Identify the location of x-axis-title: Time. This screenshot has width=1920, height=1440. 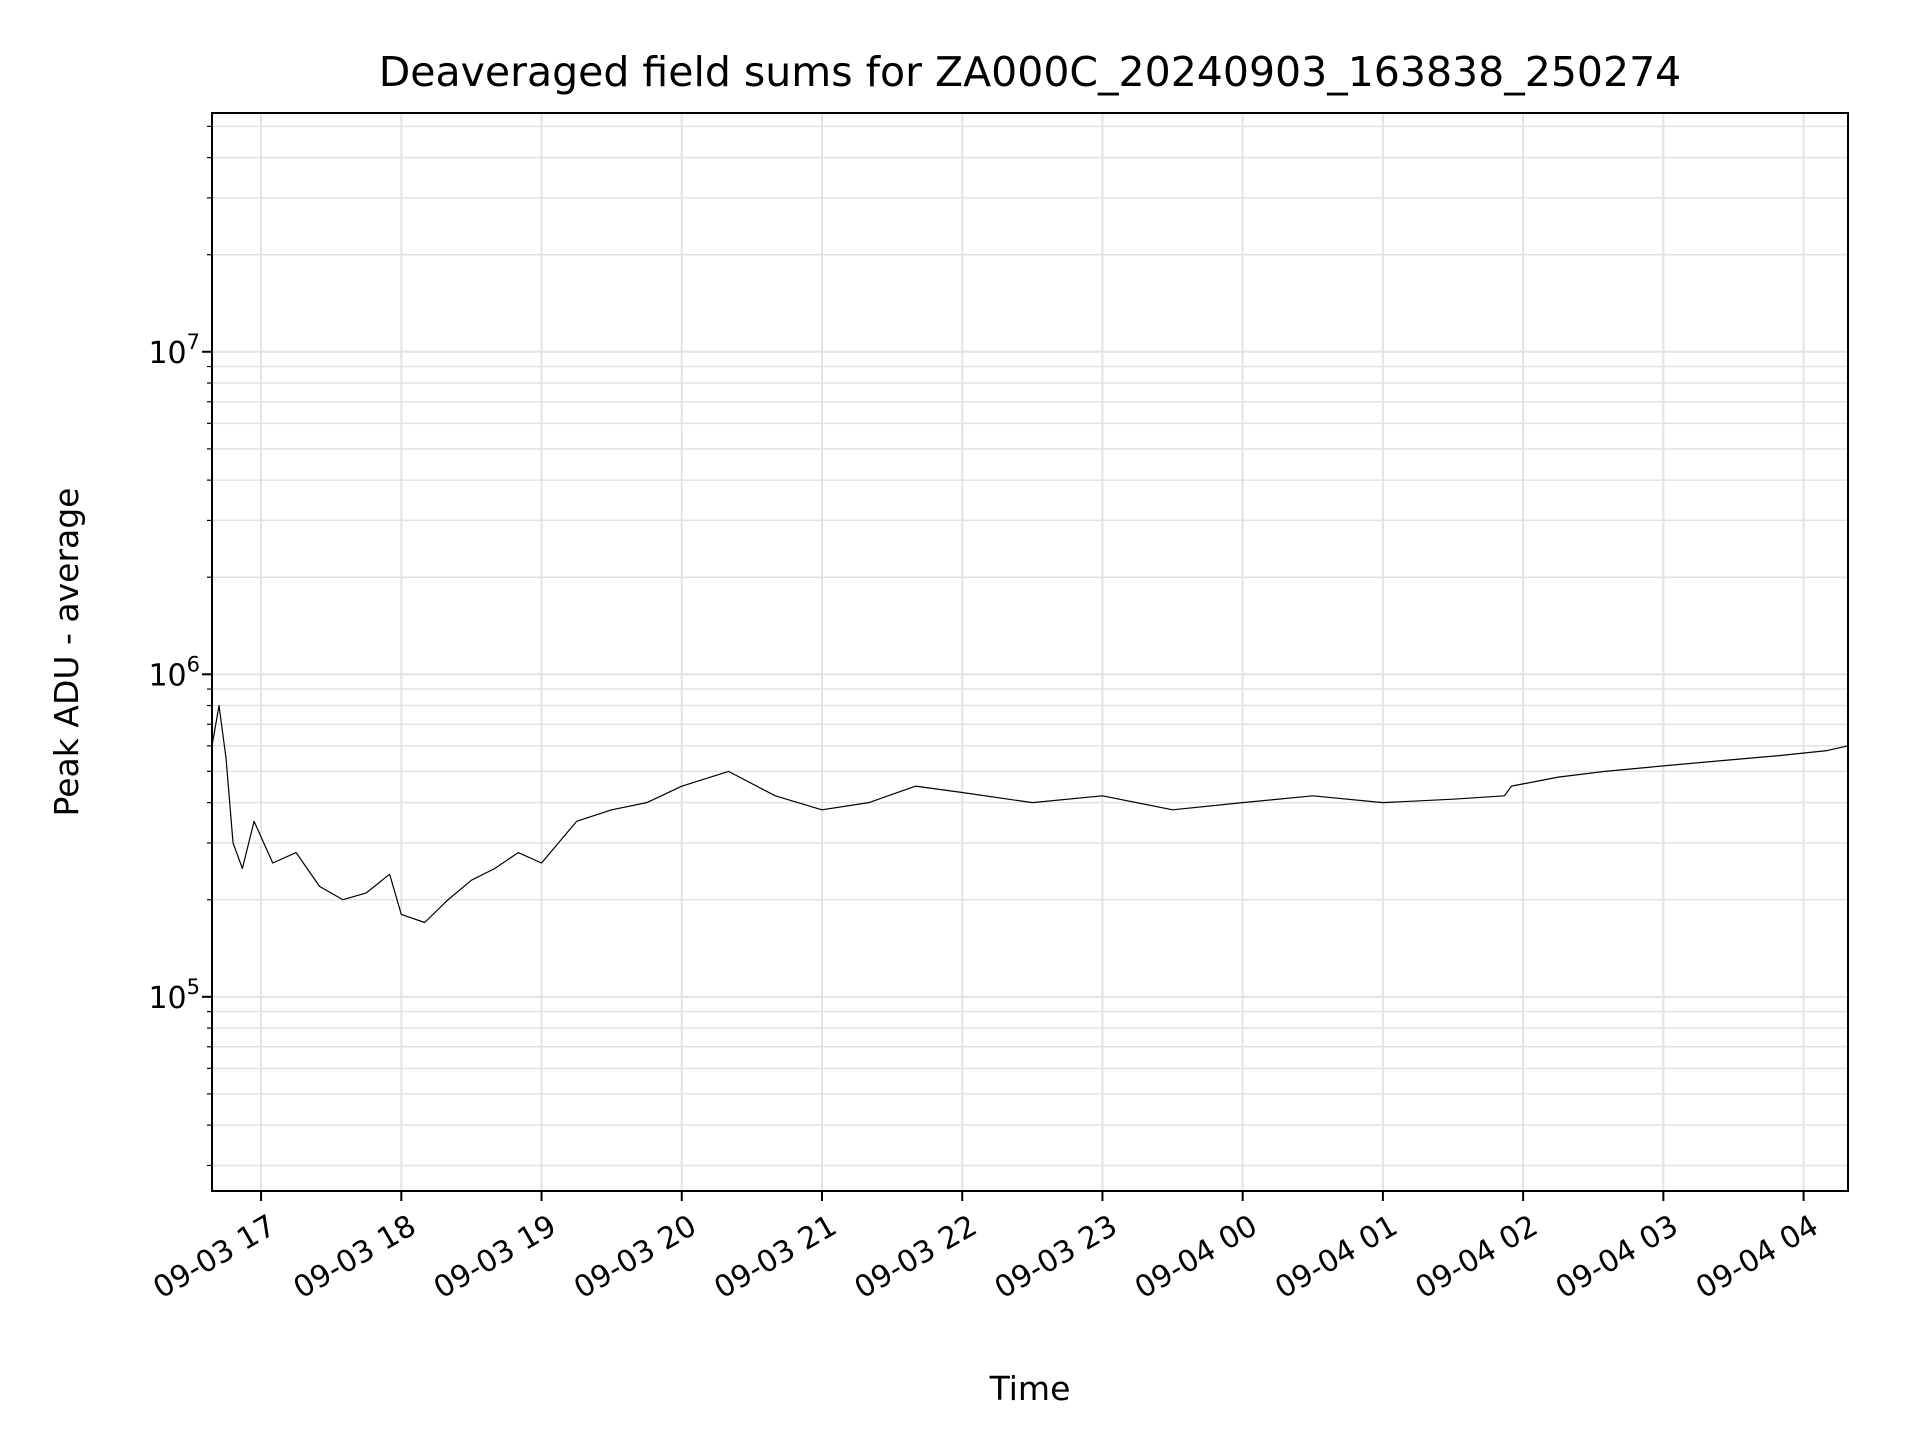
(1030, 1388).